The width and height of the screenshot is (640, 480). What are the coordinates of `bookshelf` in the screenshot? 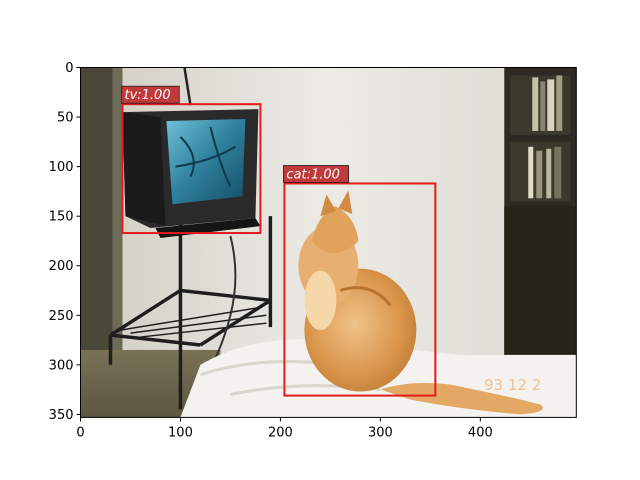 It's located at (540, 211).